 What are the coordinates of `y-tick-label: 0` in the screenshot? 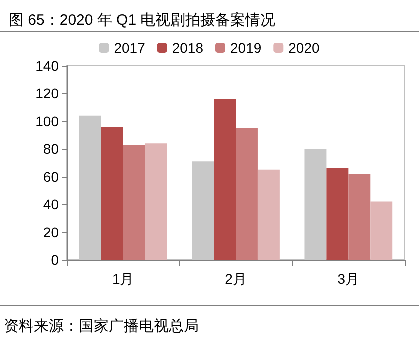 It's located at (55, 260).